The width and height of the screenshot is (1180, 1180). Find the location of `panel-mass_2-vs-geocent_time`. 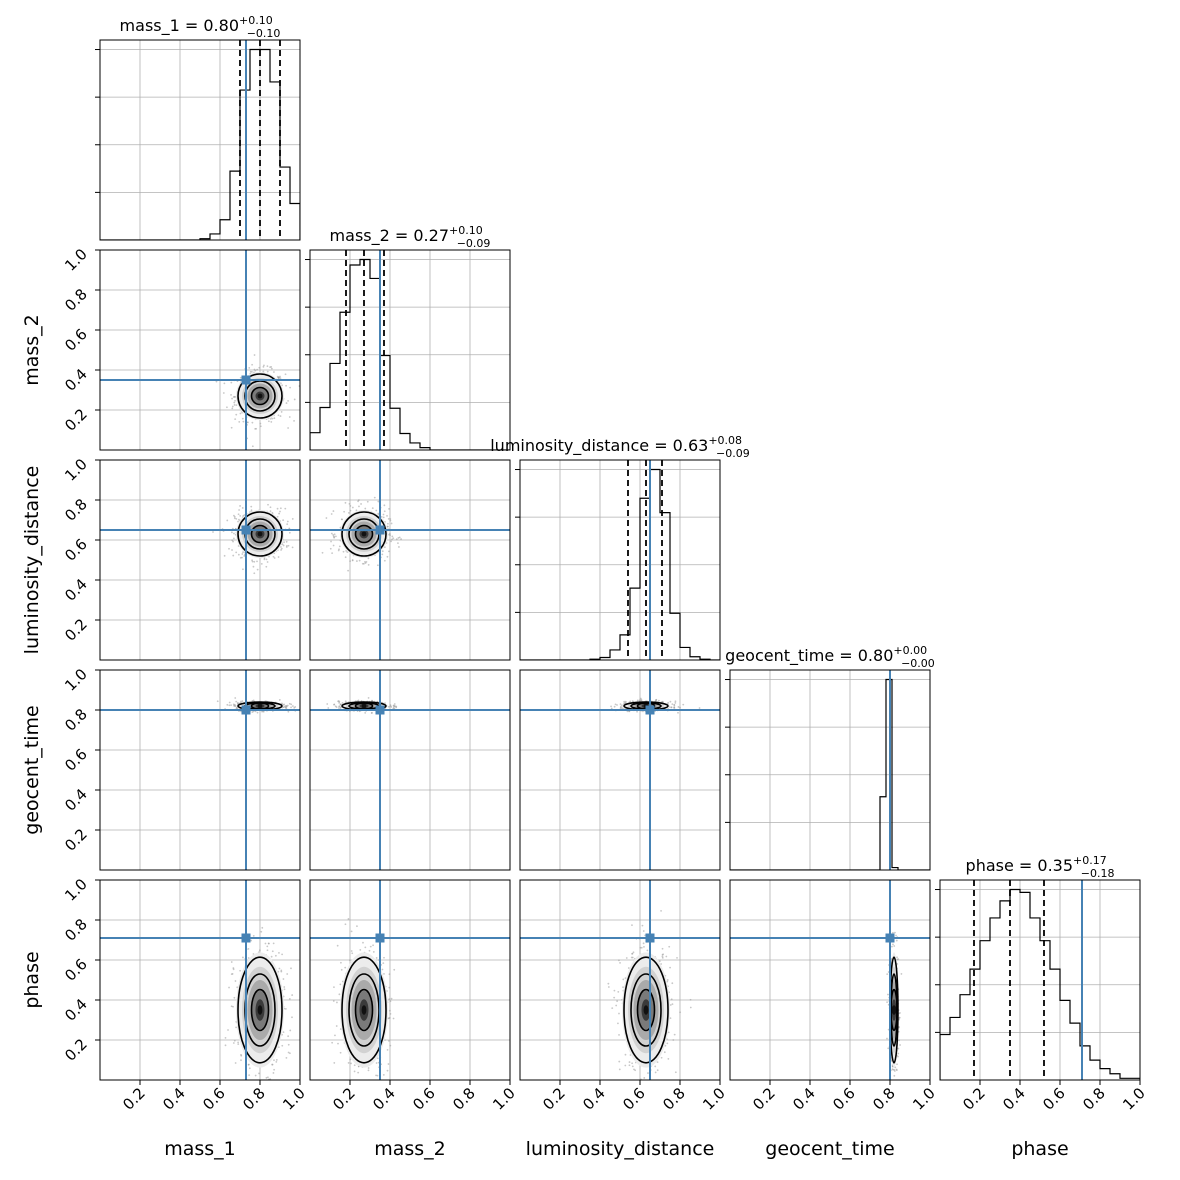

panel-mass_2-vs-geocent_time is located at coordinates (410, 770).